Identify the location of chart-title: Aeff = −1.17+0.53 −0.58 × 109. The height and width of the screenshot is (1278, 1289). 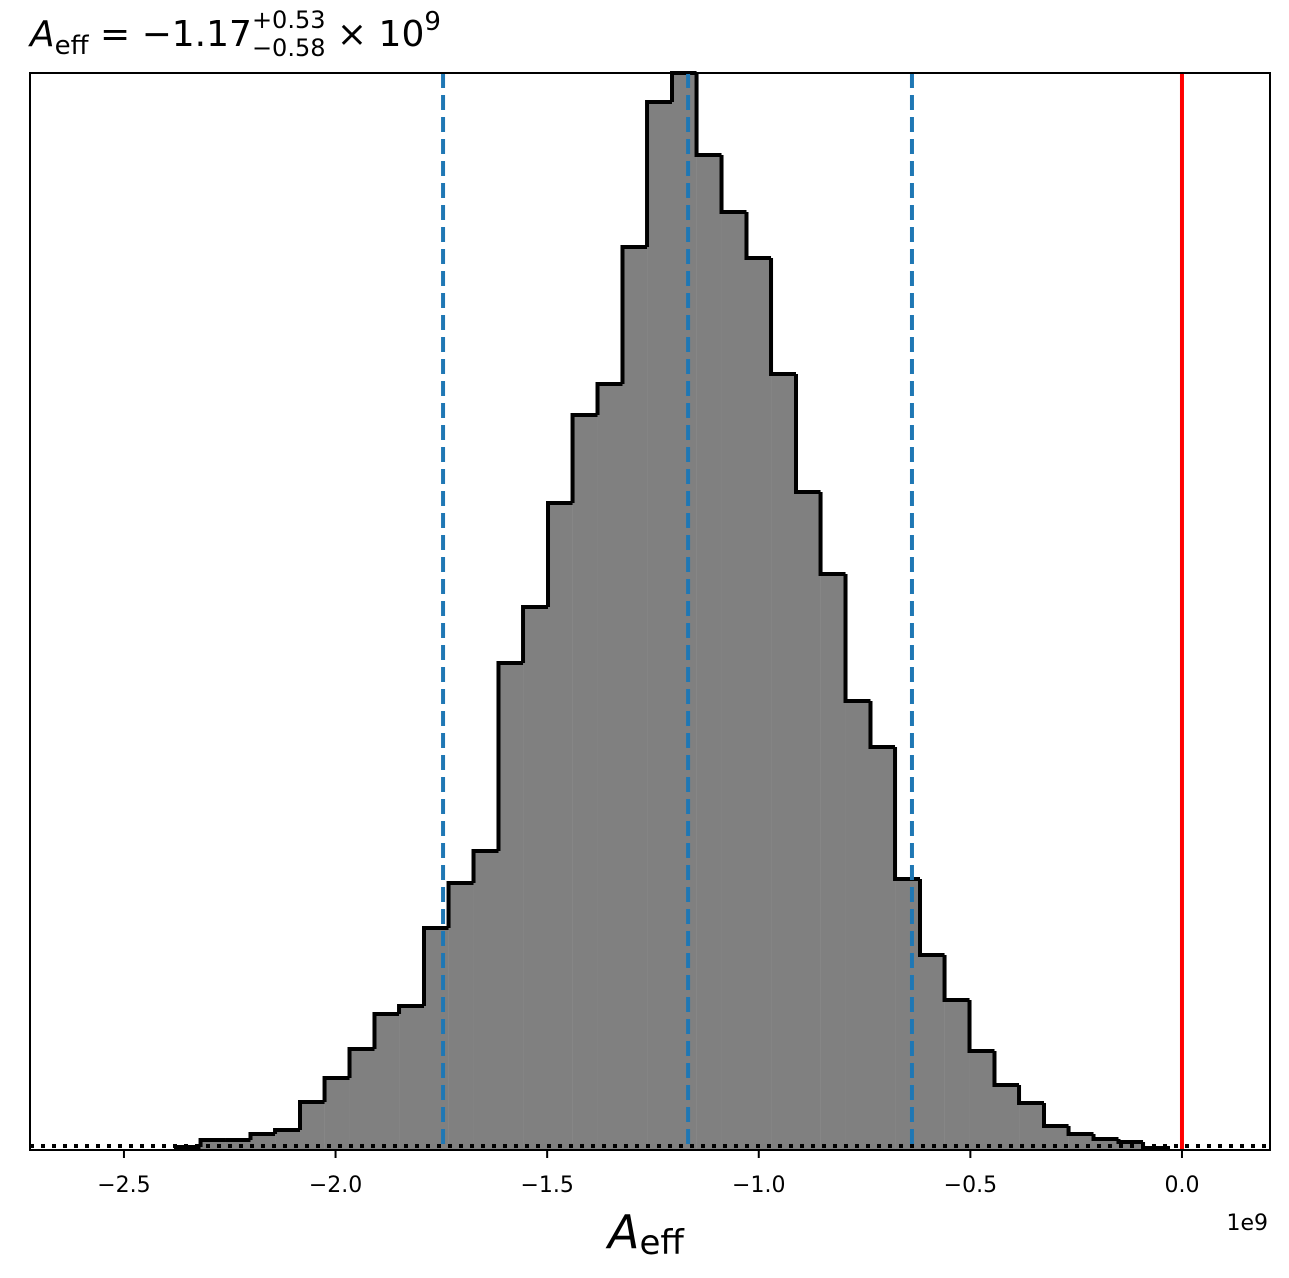
(234, 34).